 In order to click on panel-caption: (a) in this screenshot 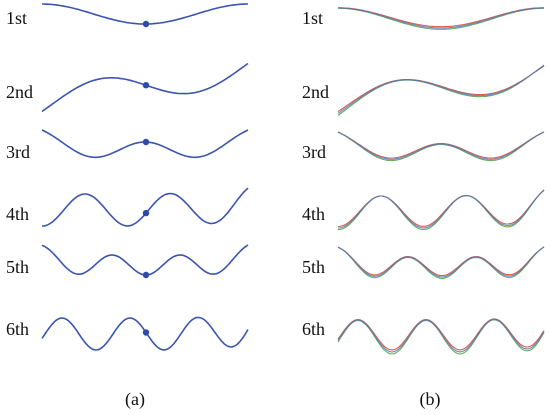, I will do `click(135, 399)`.